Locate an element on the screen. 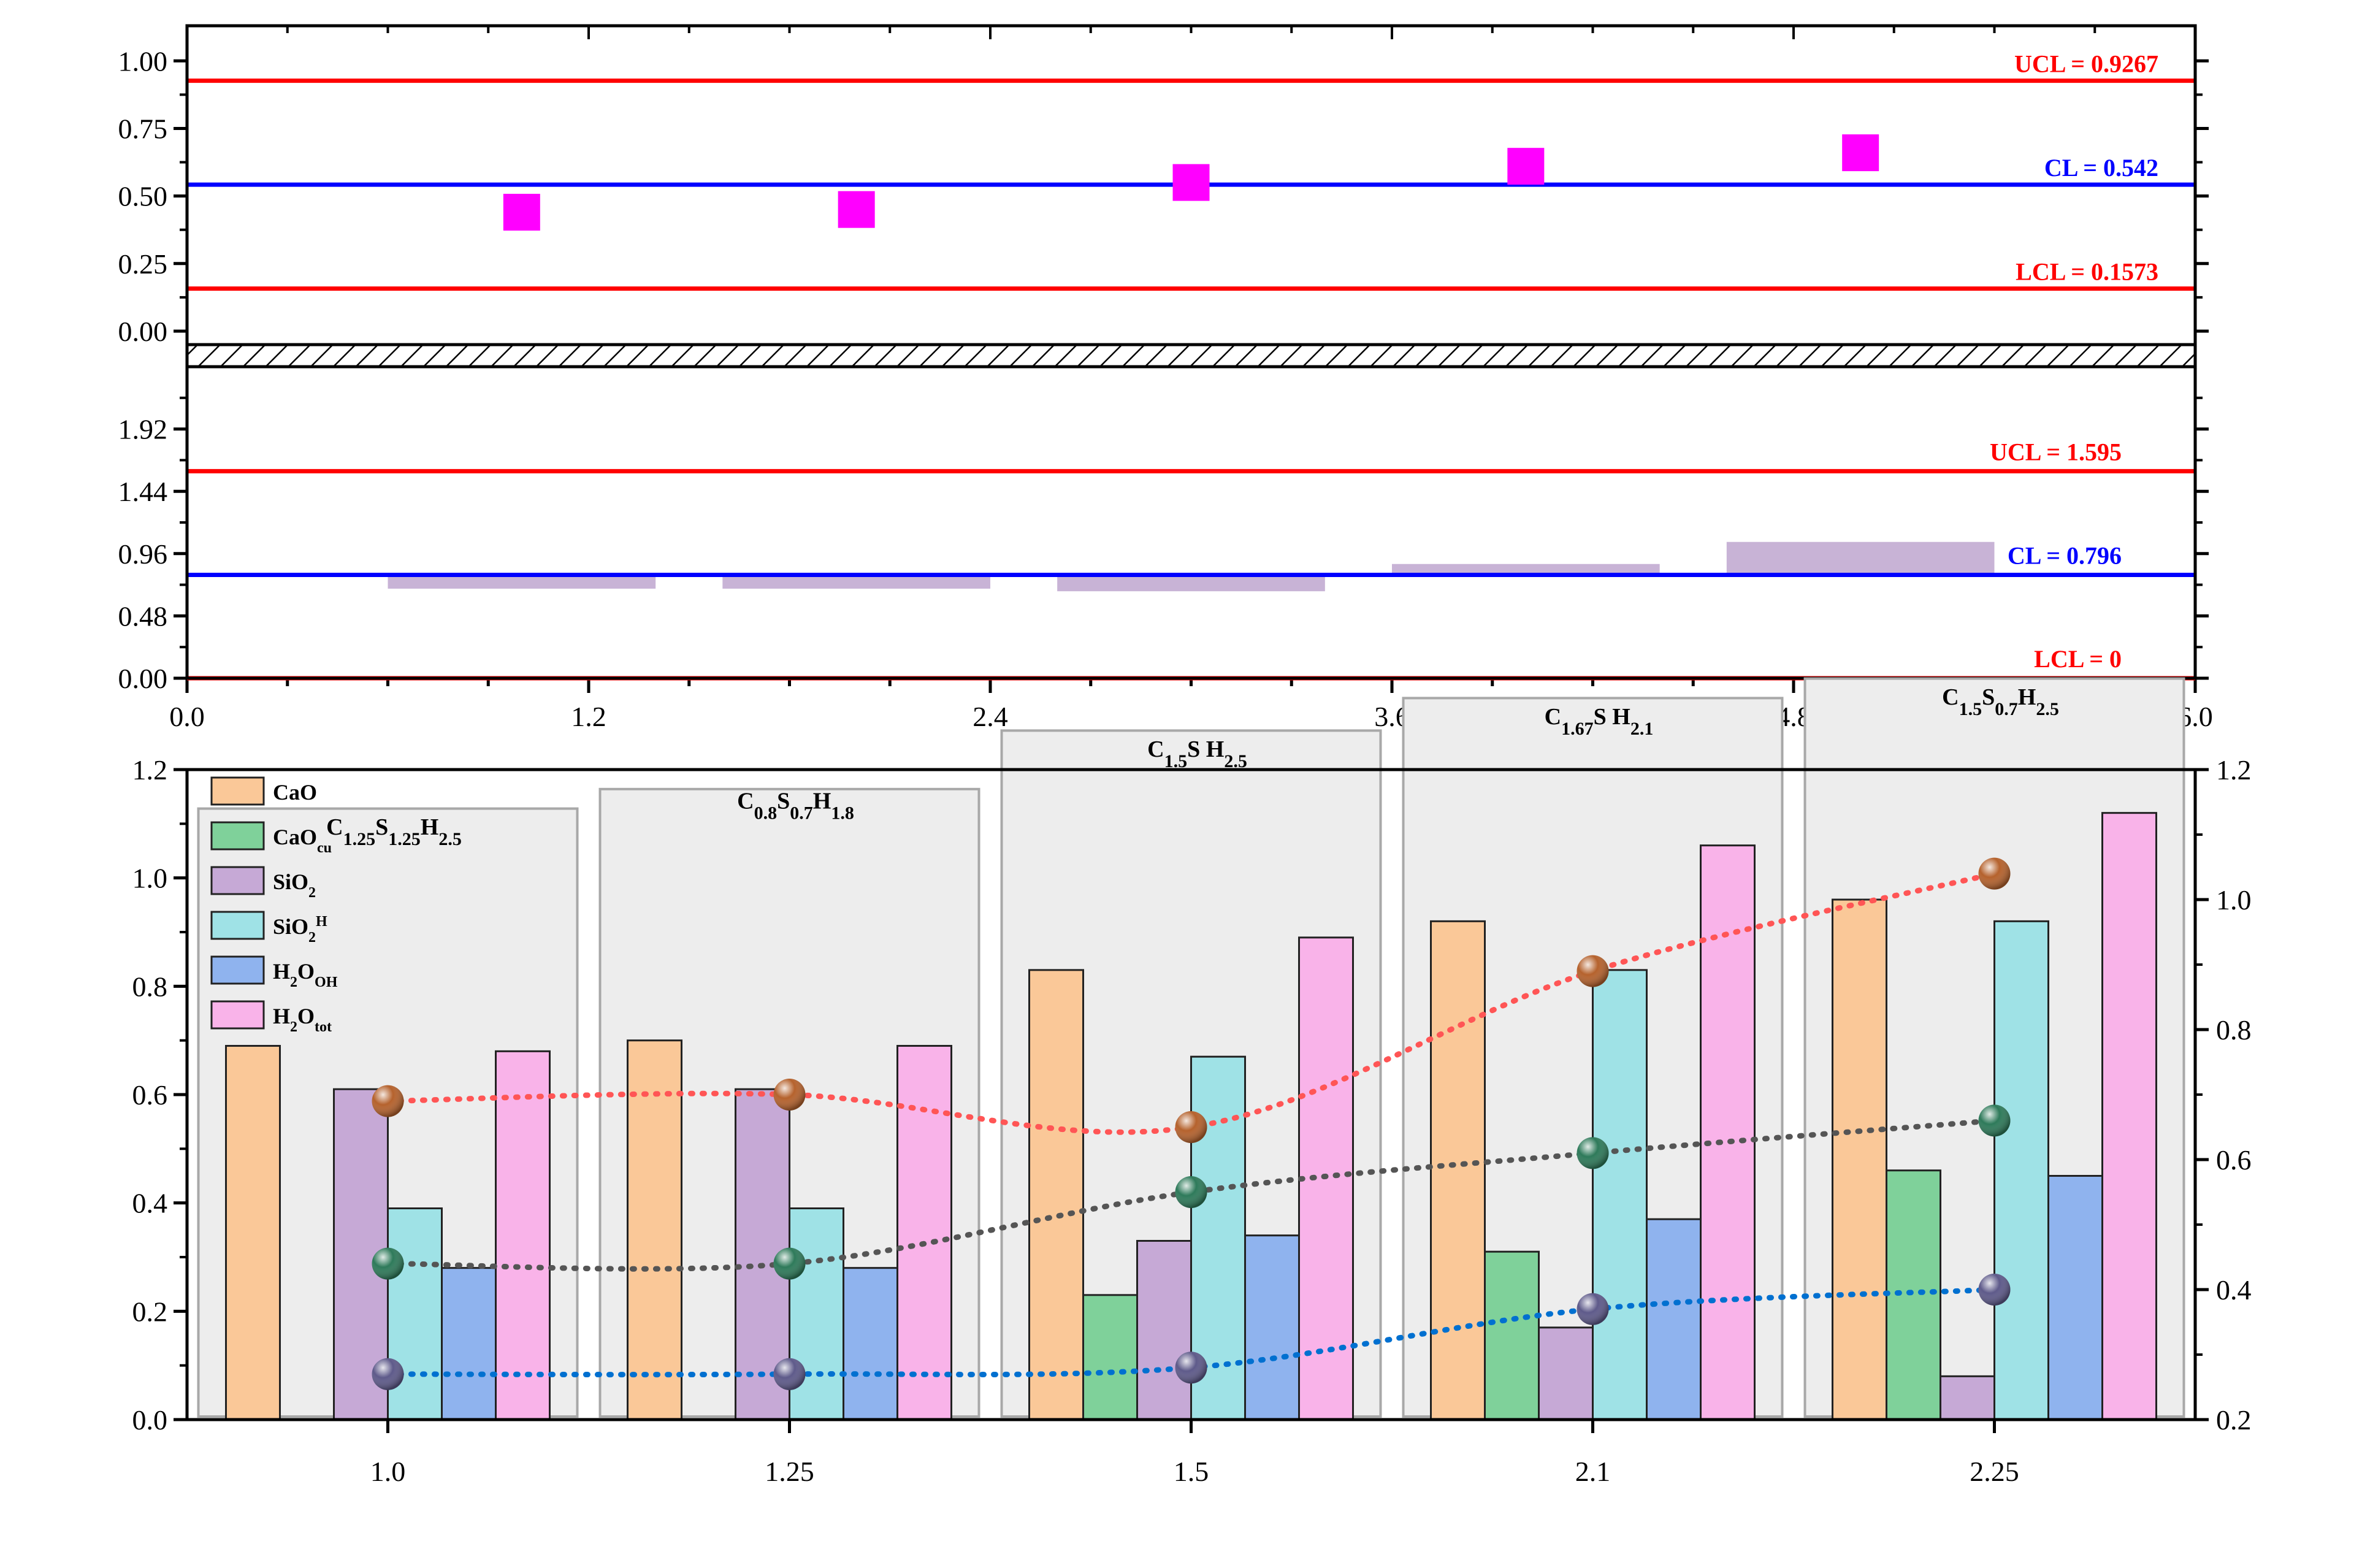 The height and width of the screenshot is (1568, 2362). qc-line is located at coordinates (1191, 1194).